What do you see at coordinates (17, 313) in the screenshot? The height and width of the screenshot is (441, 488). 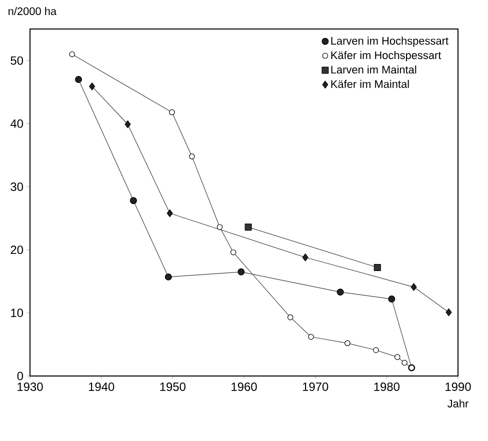 I see `y-tick-label: 10` at bounding box center [17, 313].